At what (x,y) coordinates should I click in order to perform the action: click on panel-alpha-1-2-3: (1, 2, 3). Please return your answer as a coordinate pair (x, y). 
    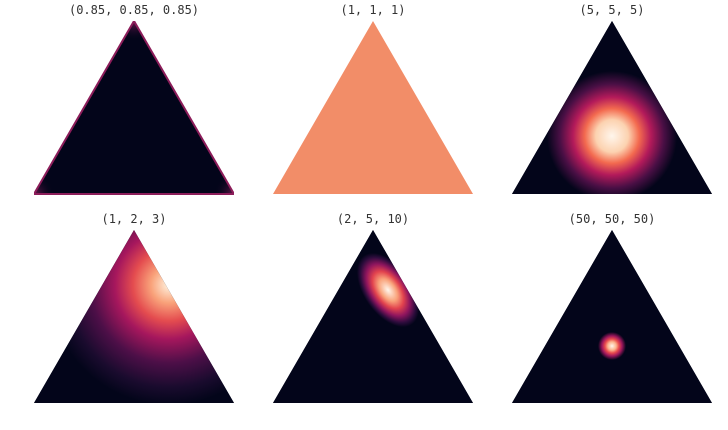
    Looking at the image, I should click on (134, 312).